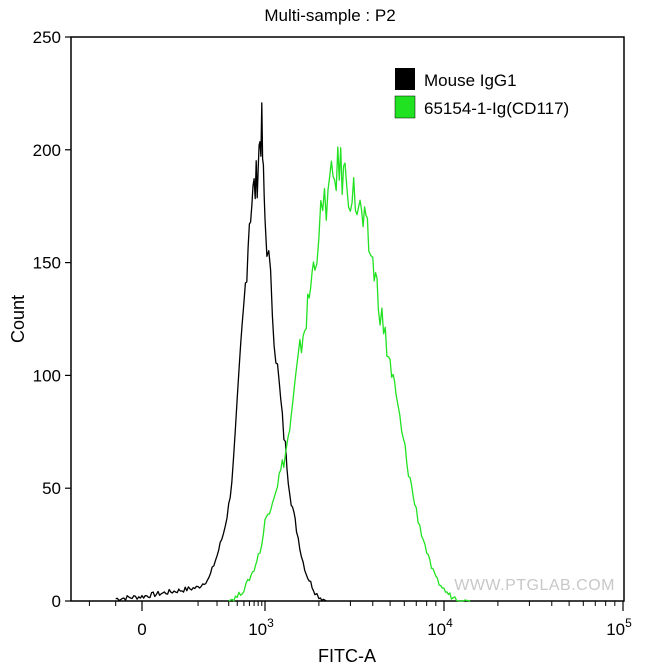  What do you see at coordinates (405, 107) in the screenshot?
I see `legend-swatch-cd117` at bounding box center [405, 107].